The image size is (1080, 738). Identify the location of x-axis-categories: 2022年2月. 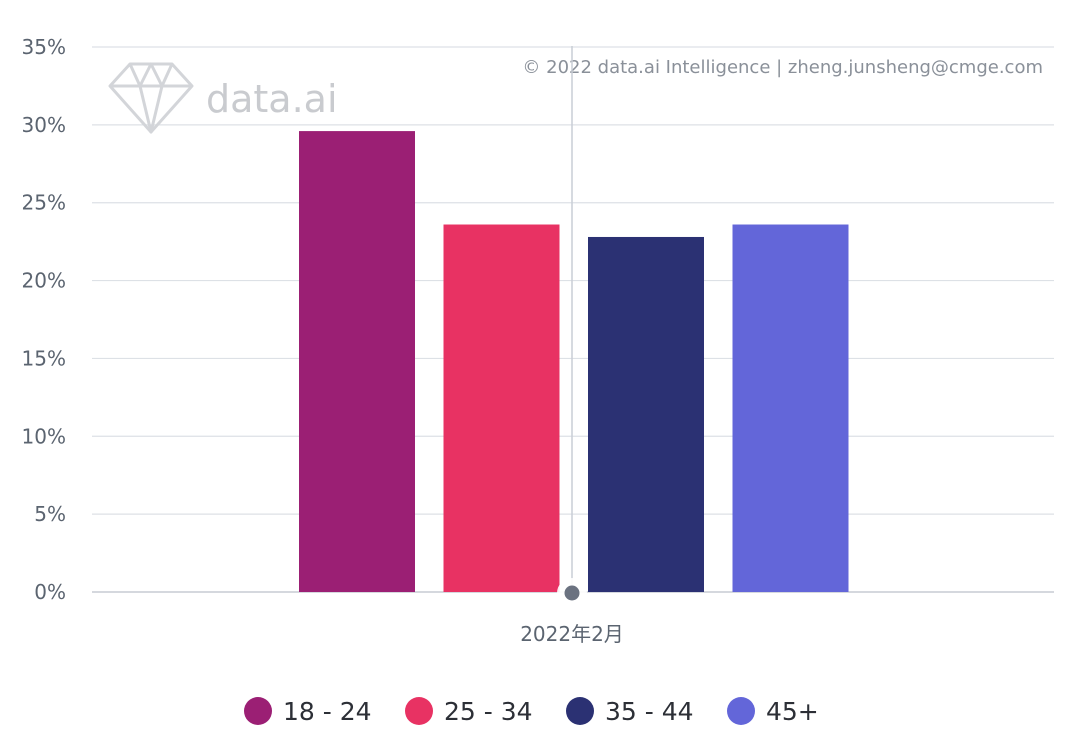
(572, 634).